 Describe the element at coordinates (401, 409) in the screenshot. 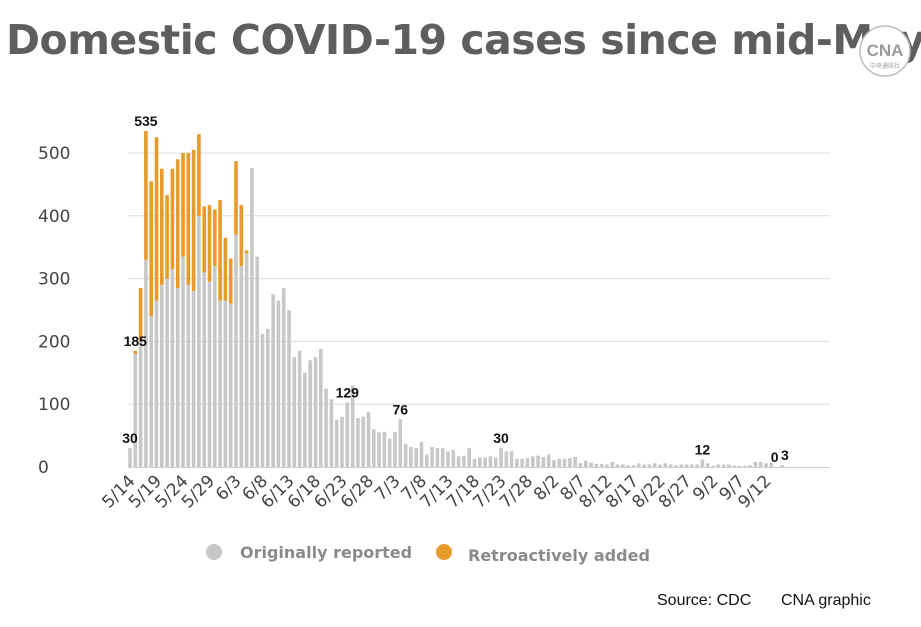

I see `data-label: 76` at that location.